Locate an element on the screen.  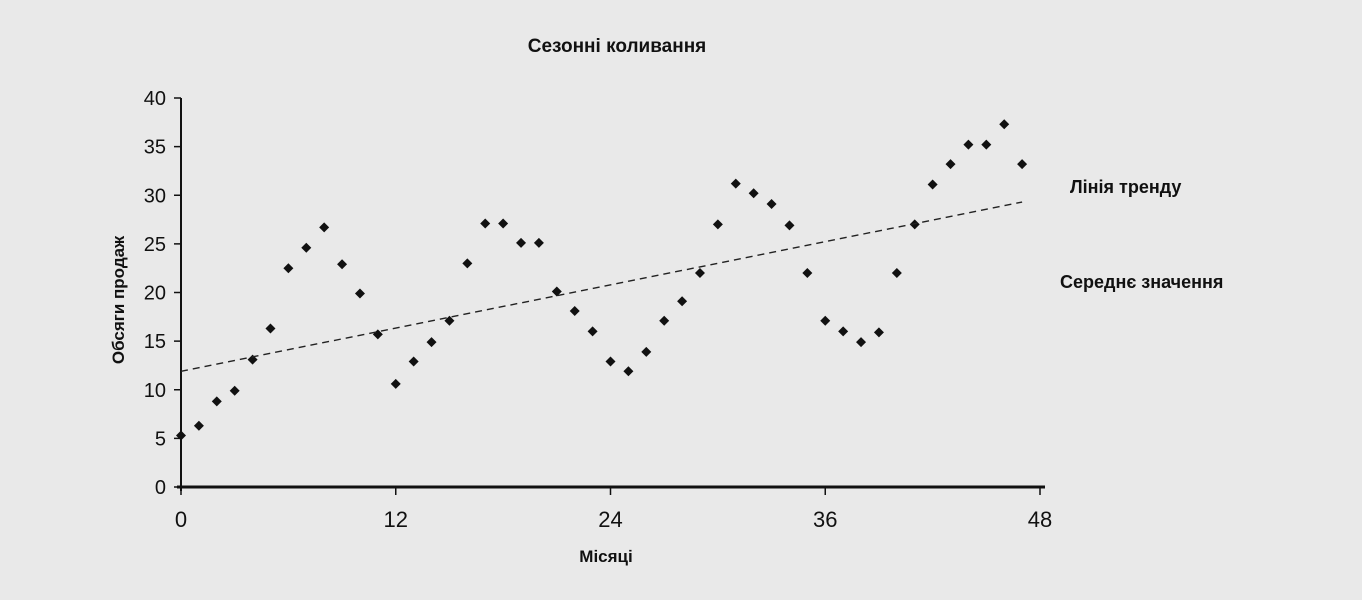
y-tick-label: 10 is located at coordinates (155, 391).